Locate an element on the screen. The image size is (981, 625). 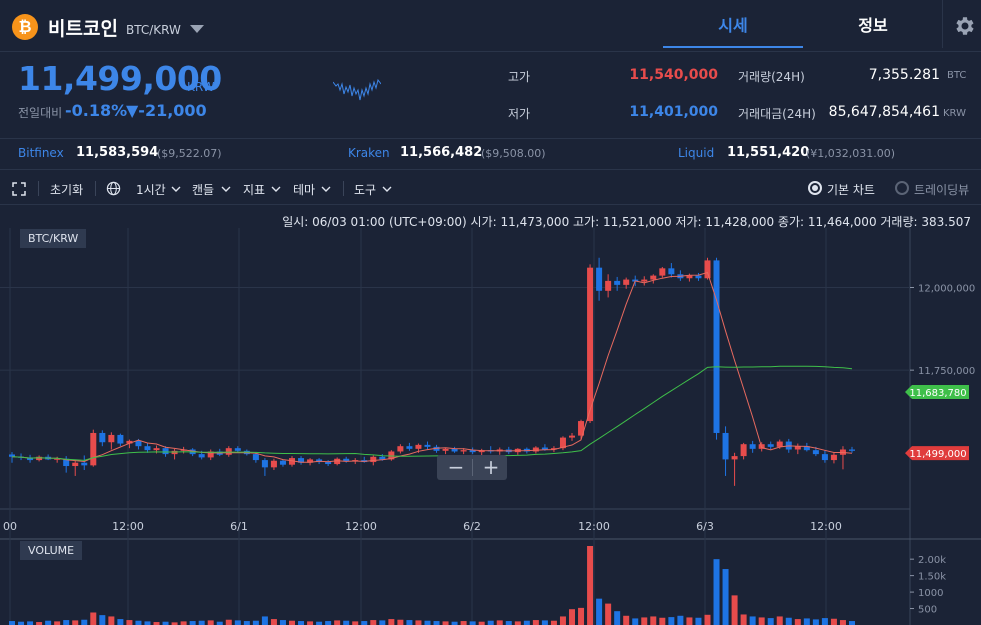
tools-dropdown: 도구 is located at coordinates (365, 190).